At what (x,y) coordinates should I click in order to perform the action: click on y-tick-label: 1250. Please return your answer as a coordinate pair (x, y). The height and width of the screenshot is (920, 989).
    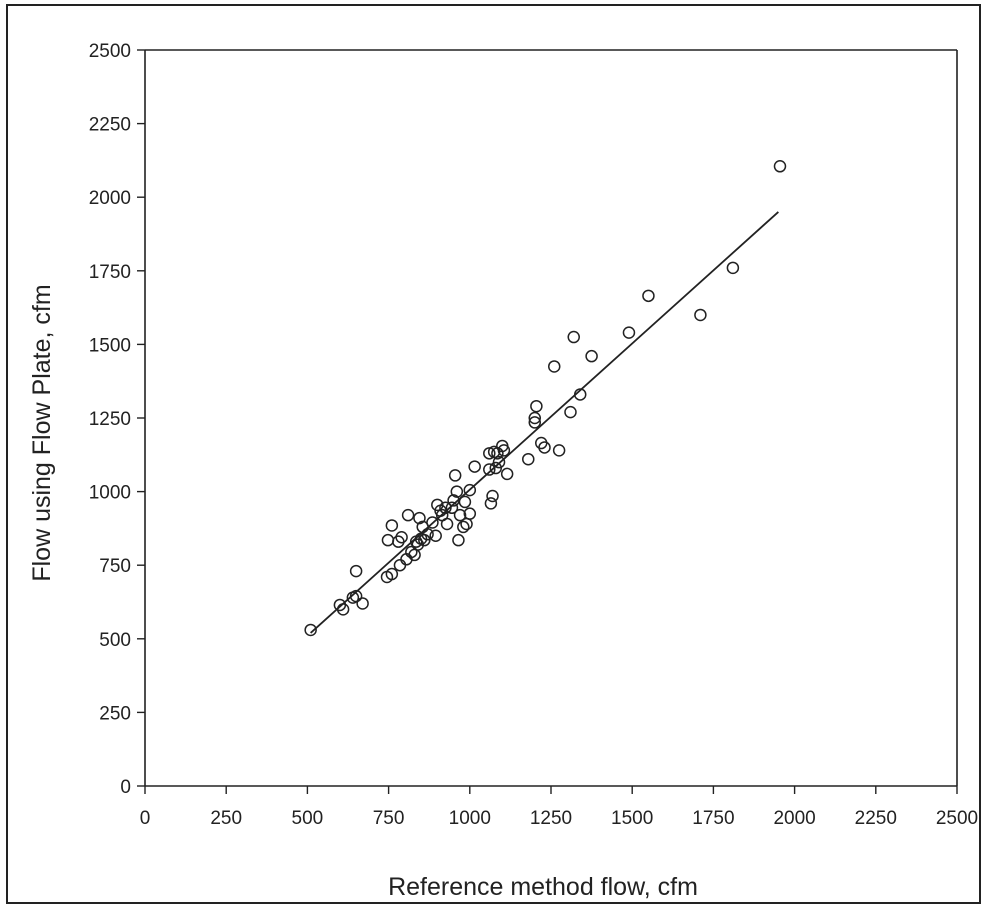
    Looking at the image, I should click on (110, 419).